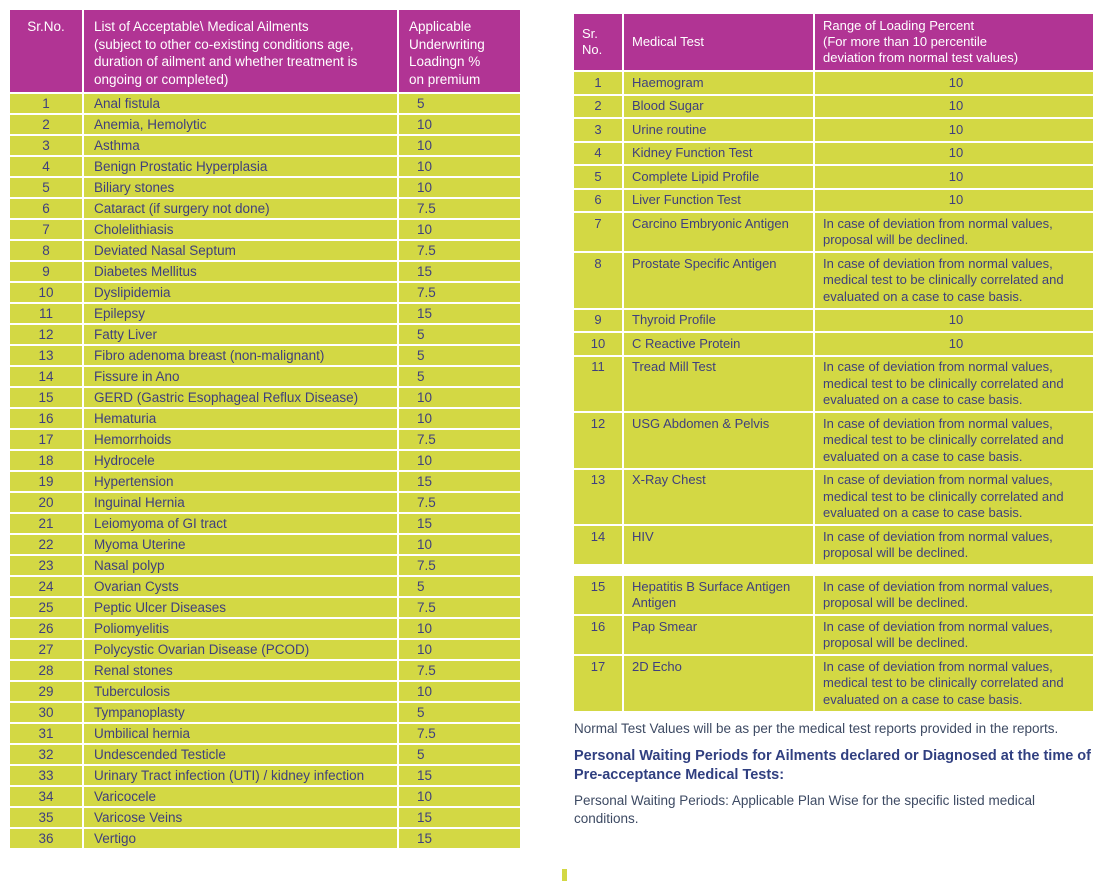  I want to click on ailment-cell: Benign Prostatic Hyperplasia, so click(240, 166).